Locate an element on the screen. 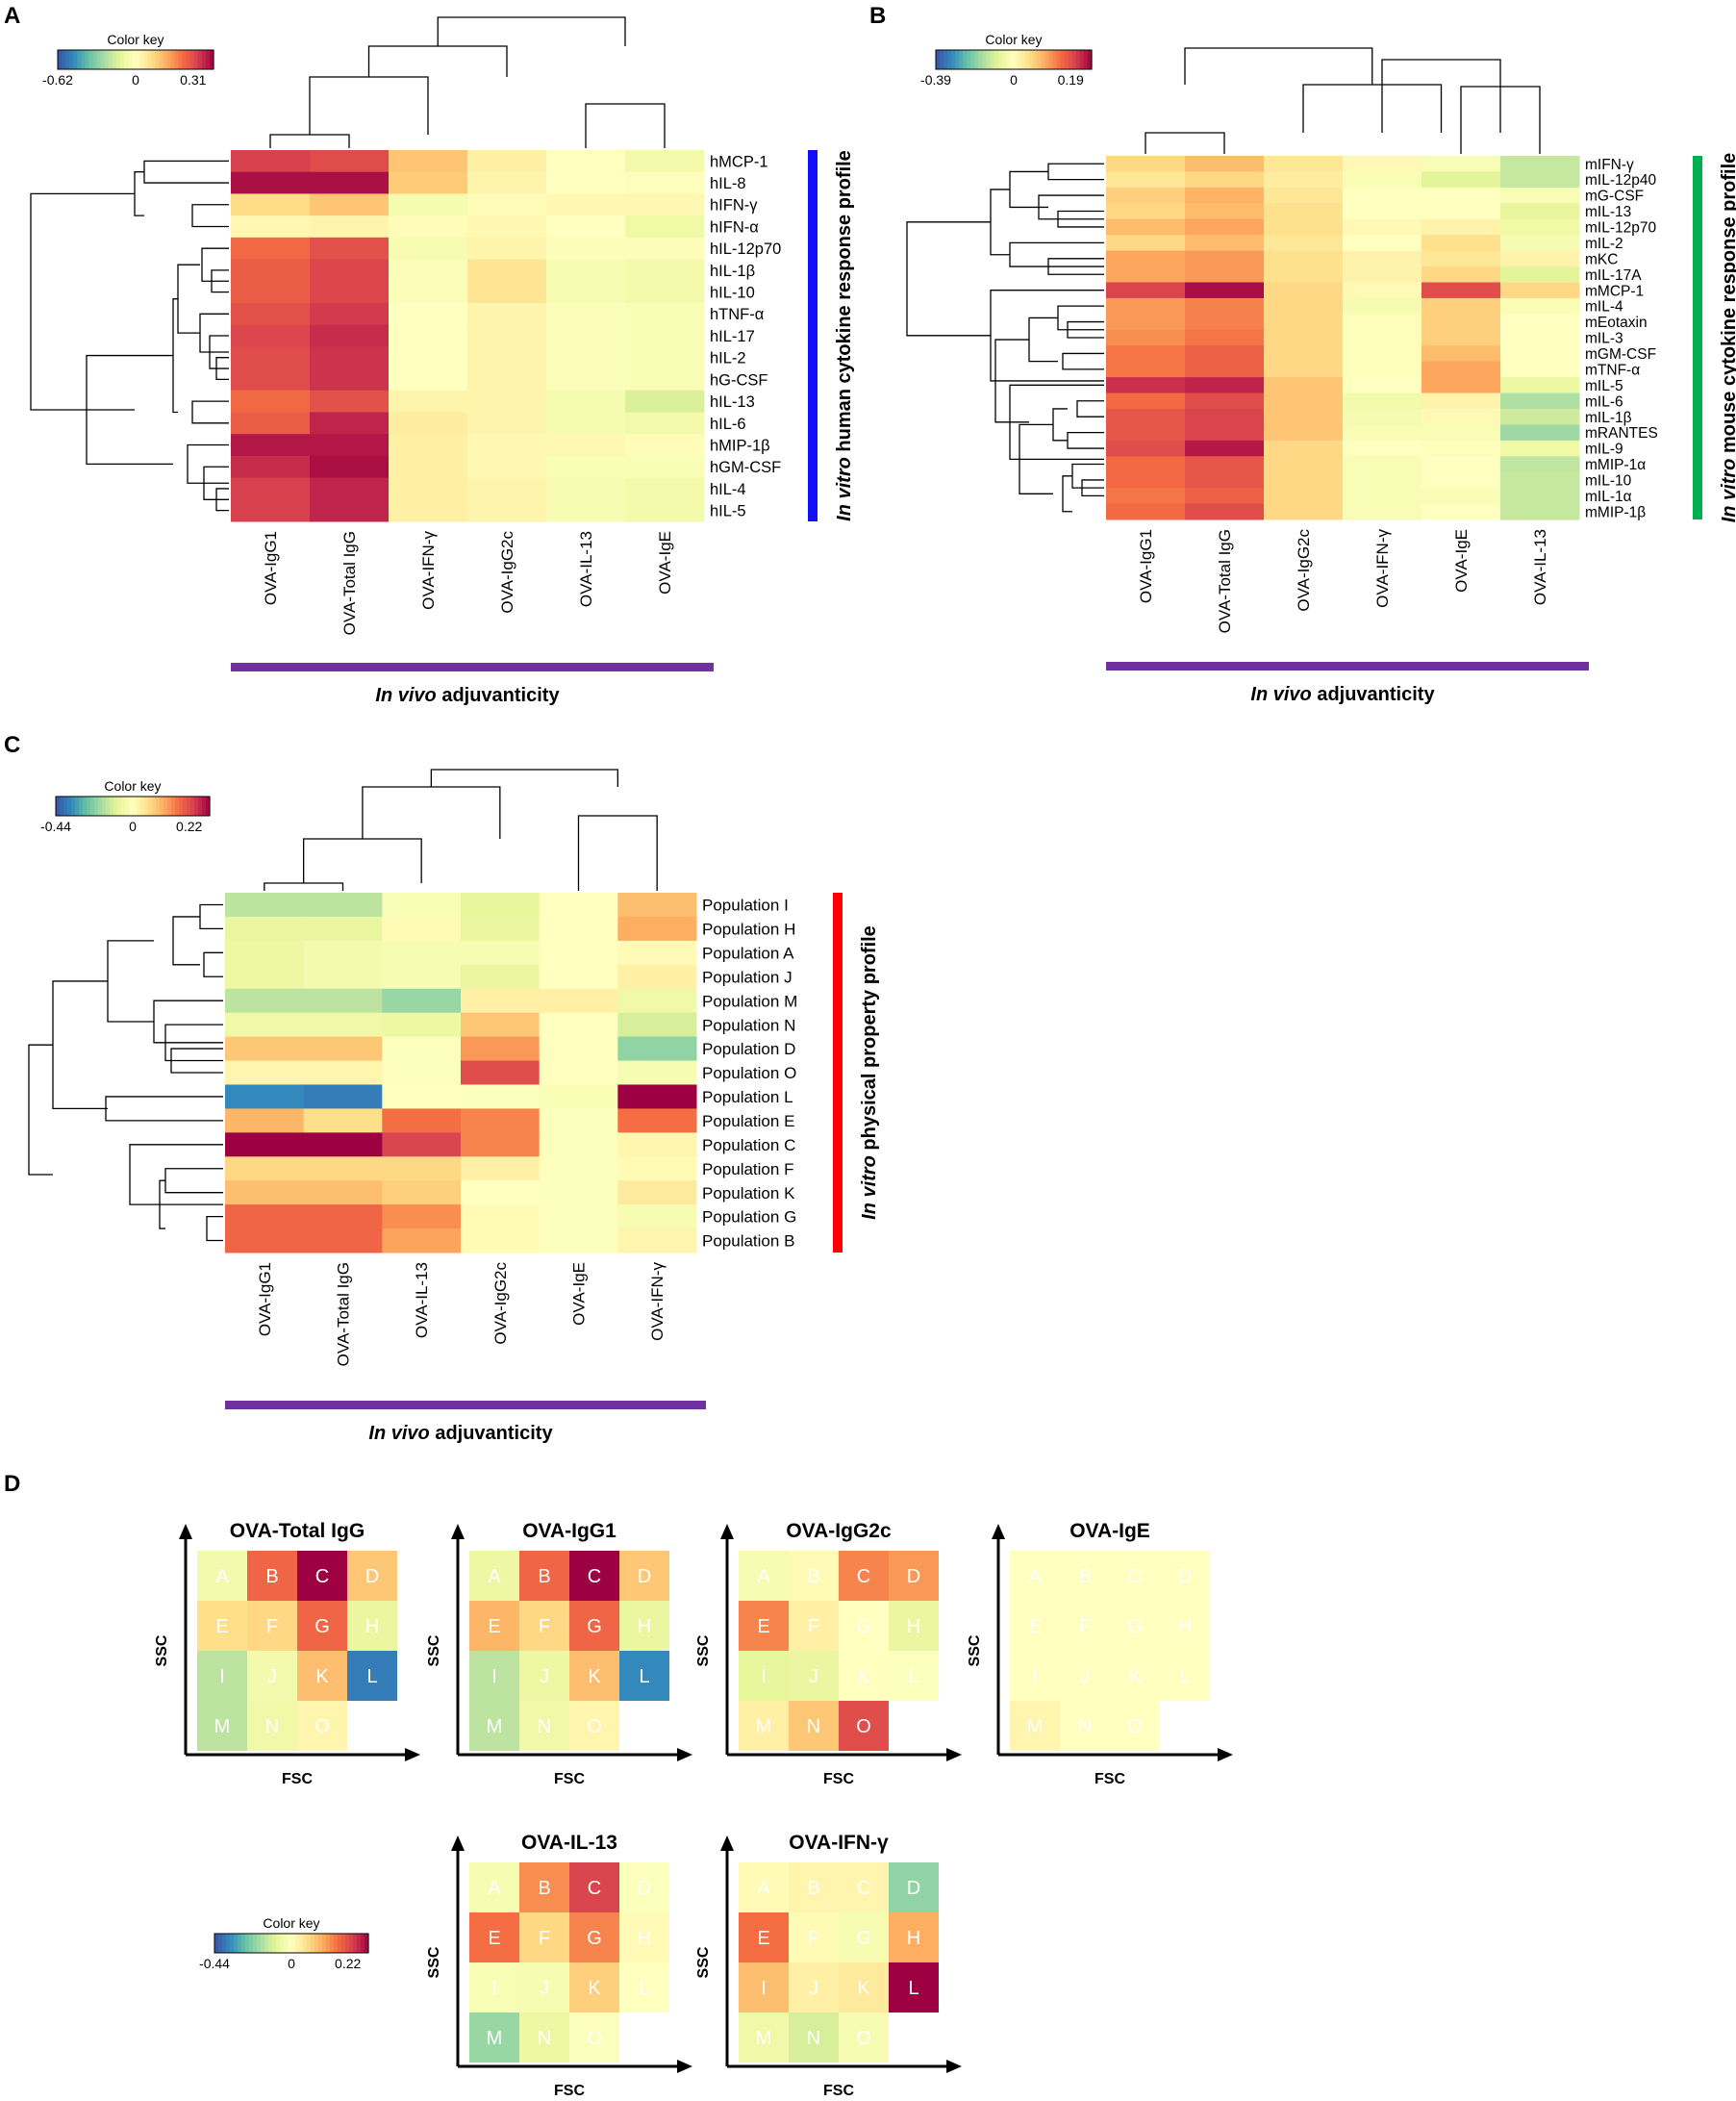 This screenshot has height=2101, width=1736. row-label: hGM-CSF is located at coordinates (745, 468).